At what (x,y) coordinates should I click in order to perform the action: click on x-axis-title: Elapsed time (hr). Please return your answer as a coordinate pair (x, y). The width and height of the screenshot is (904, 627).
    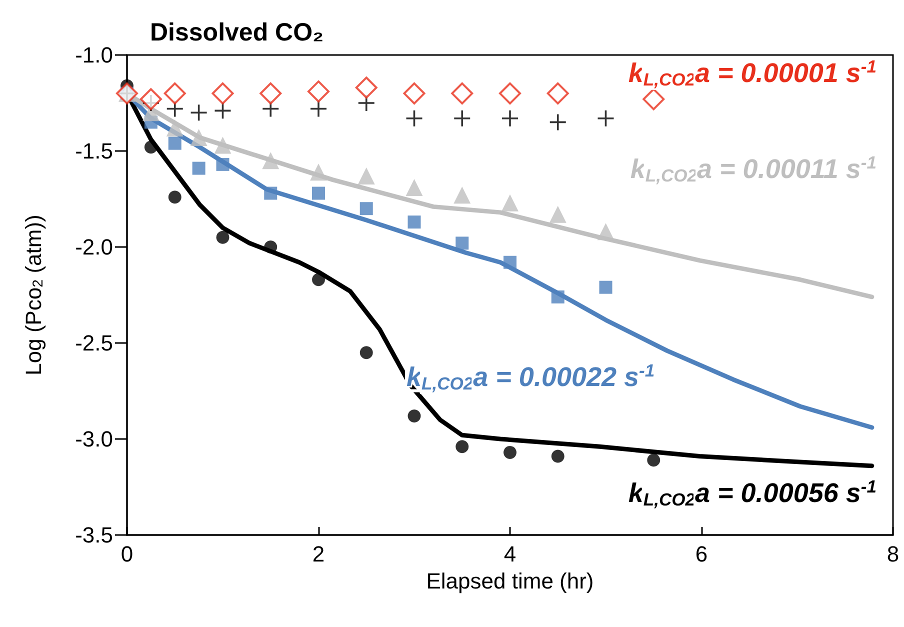
    Looking at the image, I should click on (510, 581).